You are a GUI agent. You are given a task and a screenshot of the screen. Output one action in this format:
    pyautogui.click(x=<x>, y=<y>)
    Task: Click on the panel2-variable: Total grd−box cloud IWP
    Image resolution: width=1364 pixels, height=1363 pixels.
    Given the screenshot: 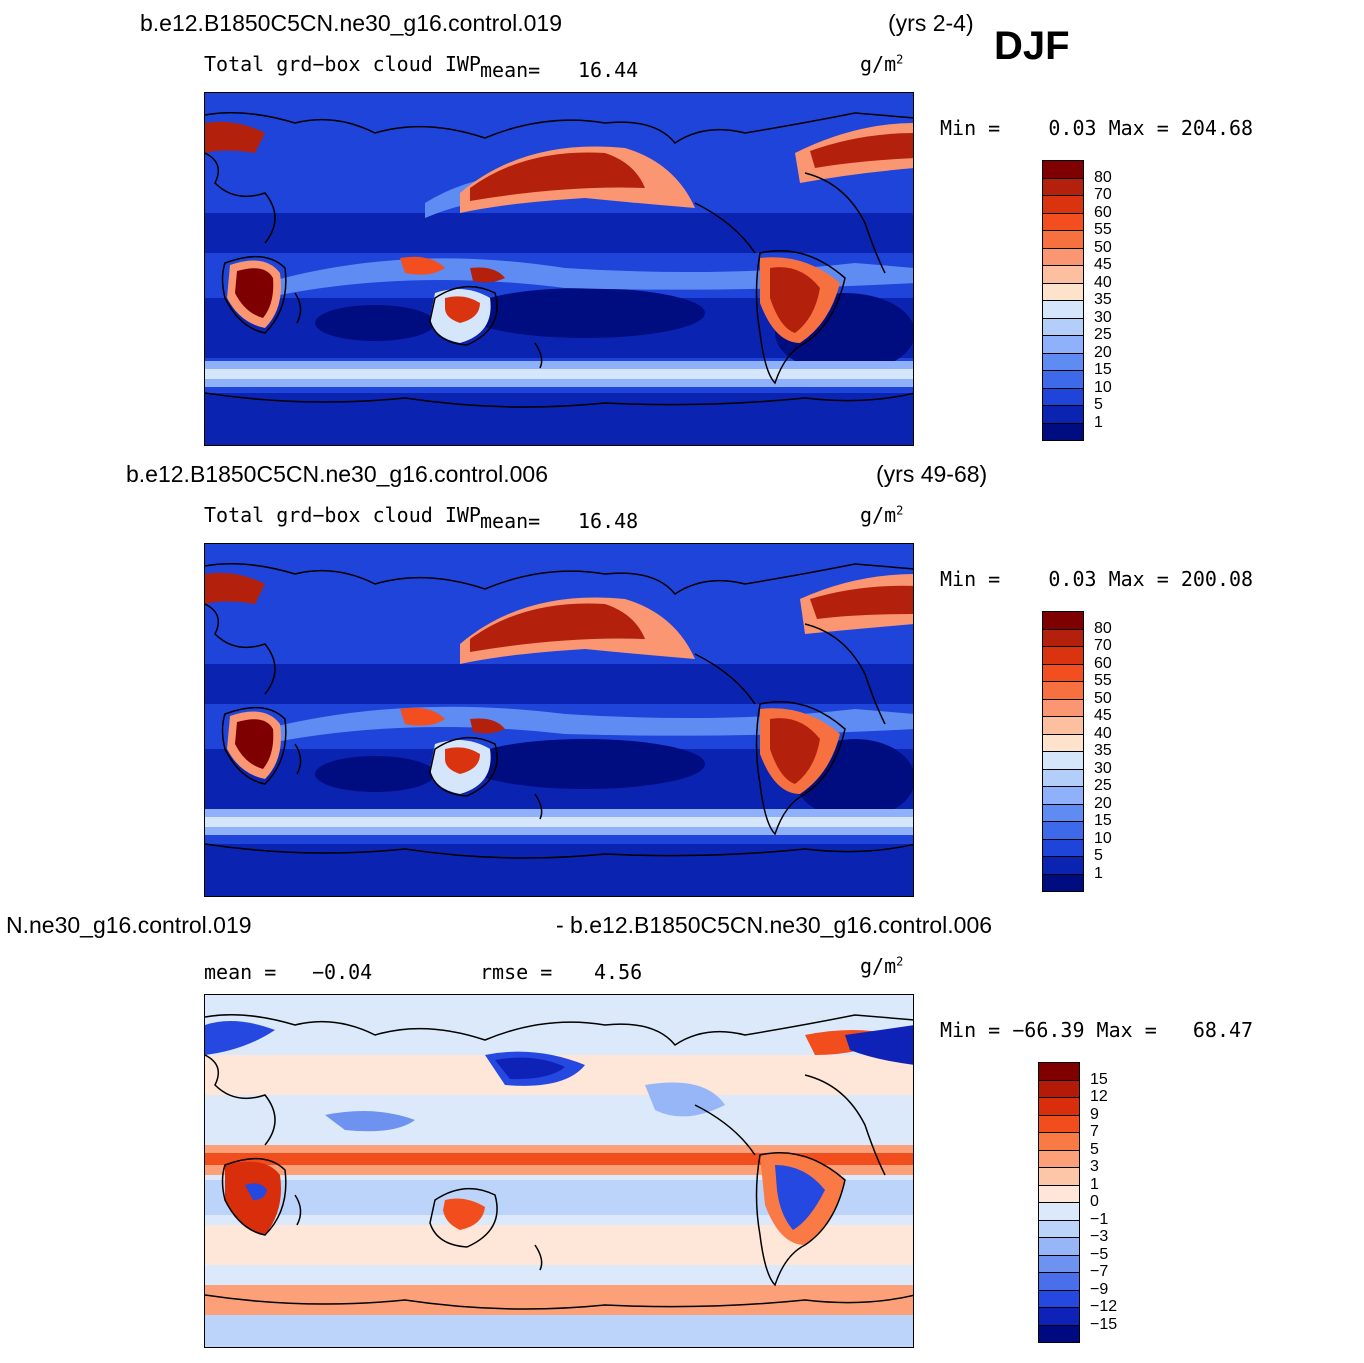 What is the action you would take?
    pyautogui.click(x=342, y=515)
    